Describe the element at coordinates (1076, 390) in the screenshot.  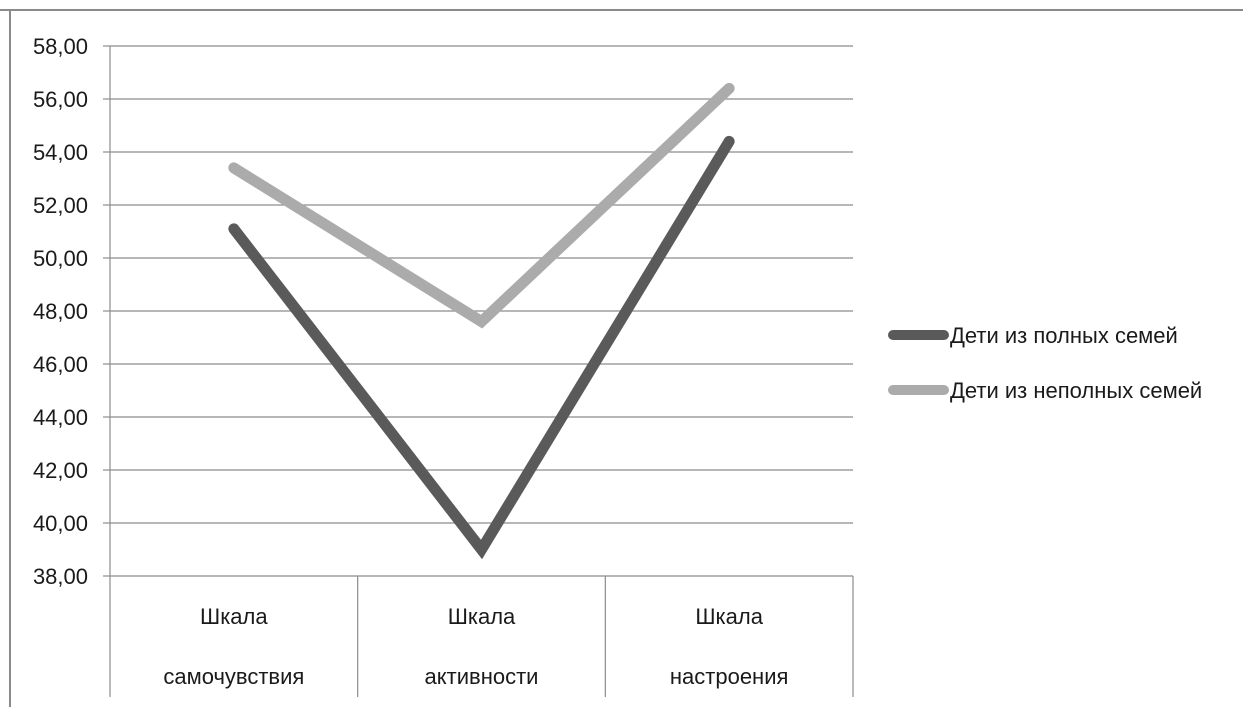
I see `legend-label: Дети из неполных семей` at that location.